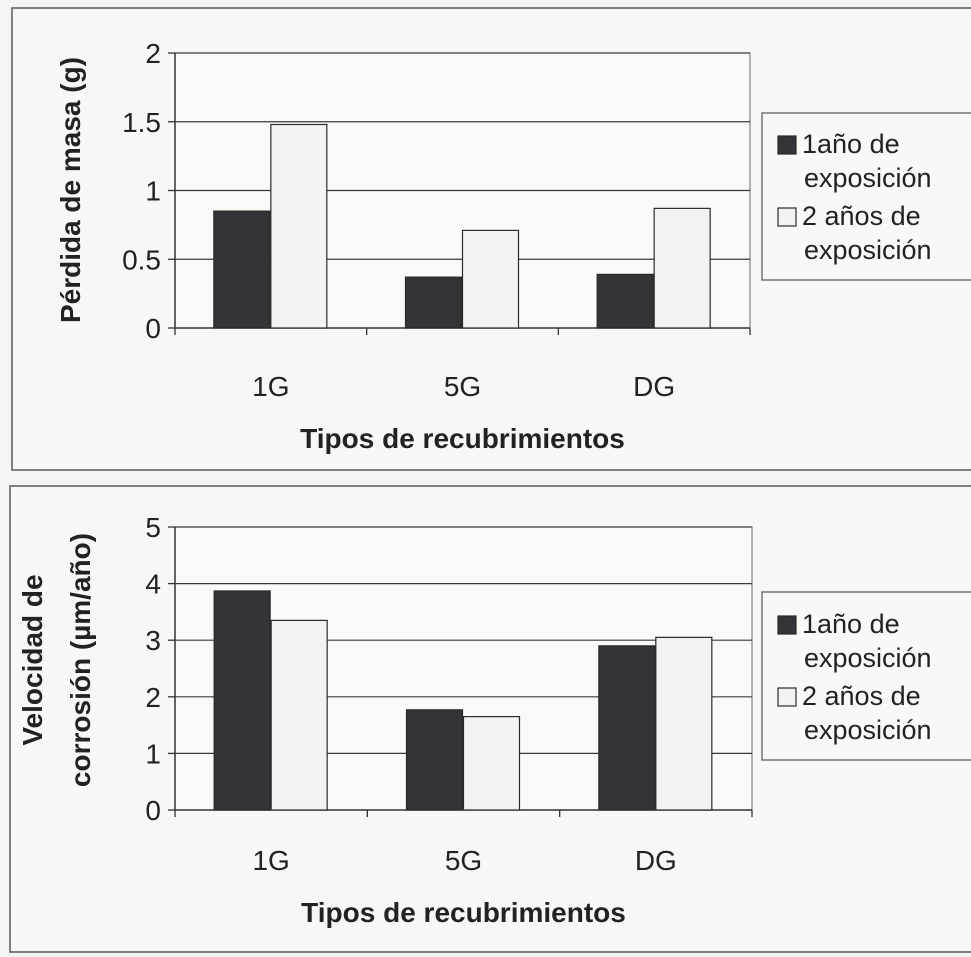 The height and width of the screenshot is (957, 971). Describe the element at coordinates (80, 660) in the screenshot. I see `y-axis-title-line: corrosión (µm/año)` at that location.